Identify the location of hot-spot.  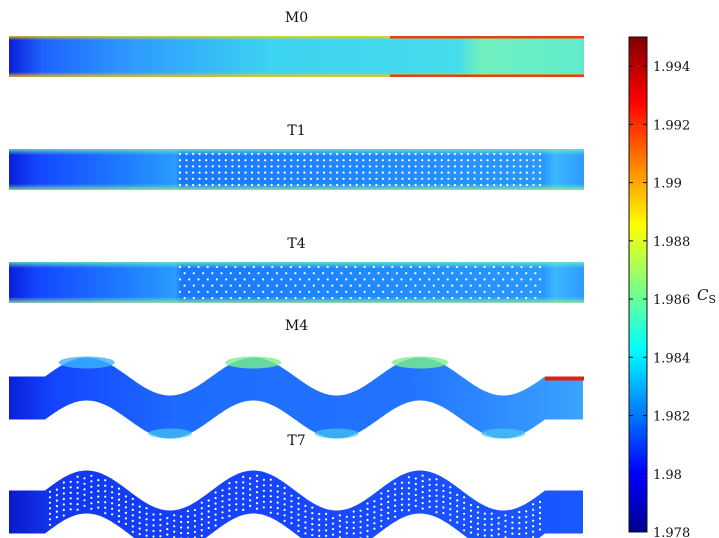
(253, 362).